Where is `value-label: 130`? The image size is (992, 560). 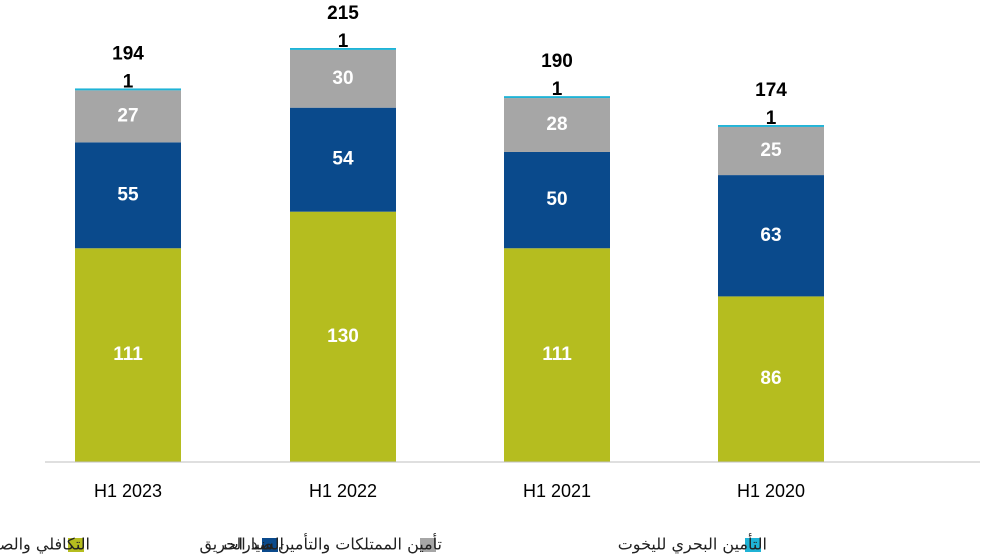 value-label: 130 is located at coordinates (343, 336).